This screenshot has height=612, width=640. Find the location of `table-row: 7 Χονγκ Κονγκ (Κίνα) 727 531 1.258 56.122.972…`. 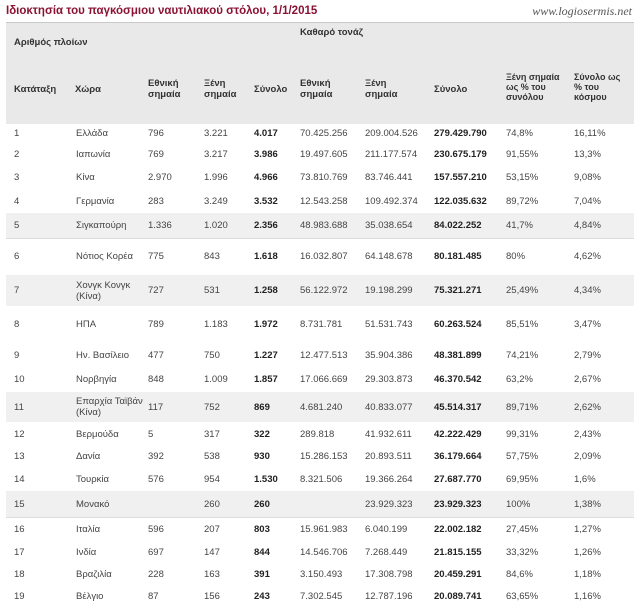

table-row: 7 Χονγκ Κονγκ (Κίνα) 727 531 1.258 56.122.972… is located at coordinates (320, 290).